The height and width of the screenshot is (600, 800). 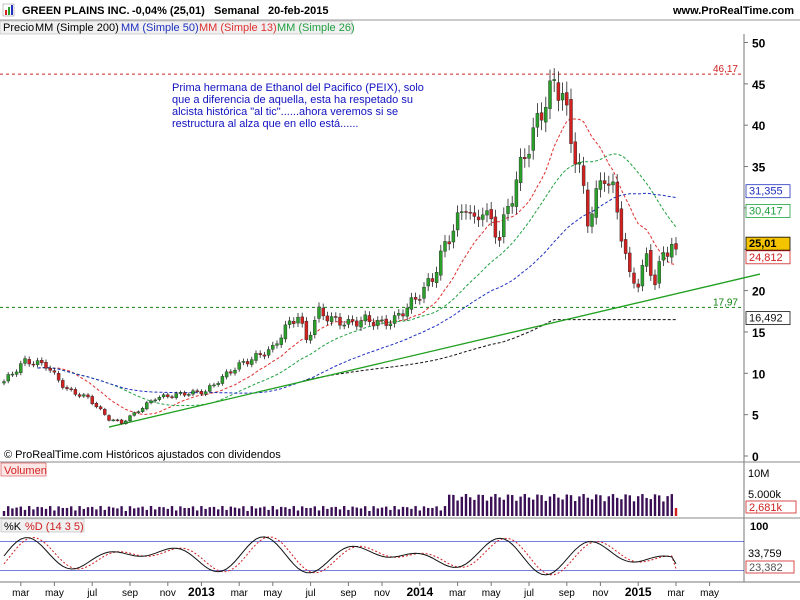 I want to click on x-tick-label: sep, so click(x=567, y=593).